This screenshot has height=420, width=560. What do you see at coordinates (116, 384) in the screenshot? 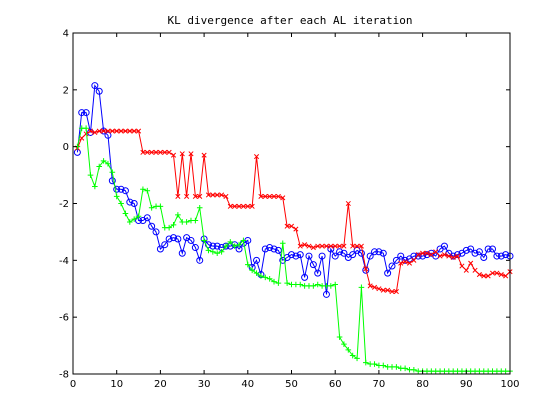
I see `x-tick-label: 10` at bounding box center [116, 384].